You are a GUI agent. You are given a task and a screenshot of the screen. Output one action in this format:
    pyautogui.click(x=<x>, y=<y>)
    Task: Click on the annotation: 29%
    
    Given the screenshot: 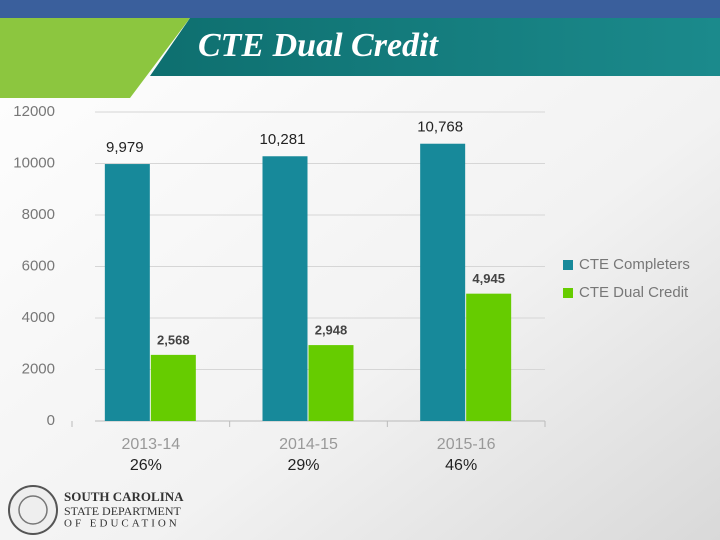 What is the action you would take?
    pyautogui.click(x=303, y=465)
    